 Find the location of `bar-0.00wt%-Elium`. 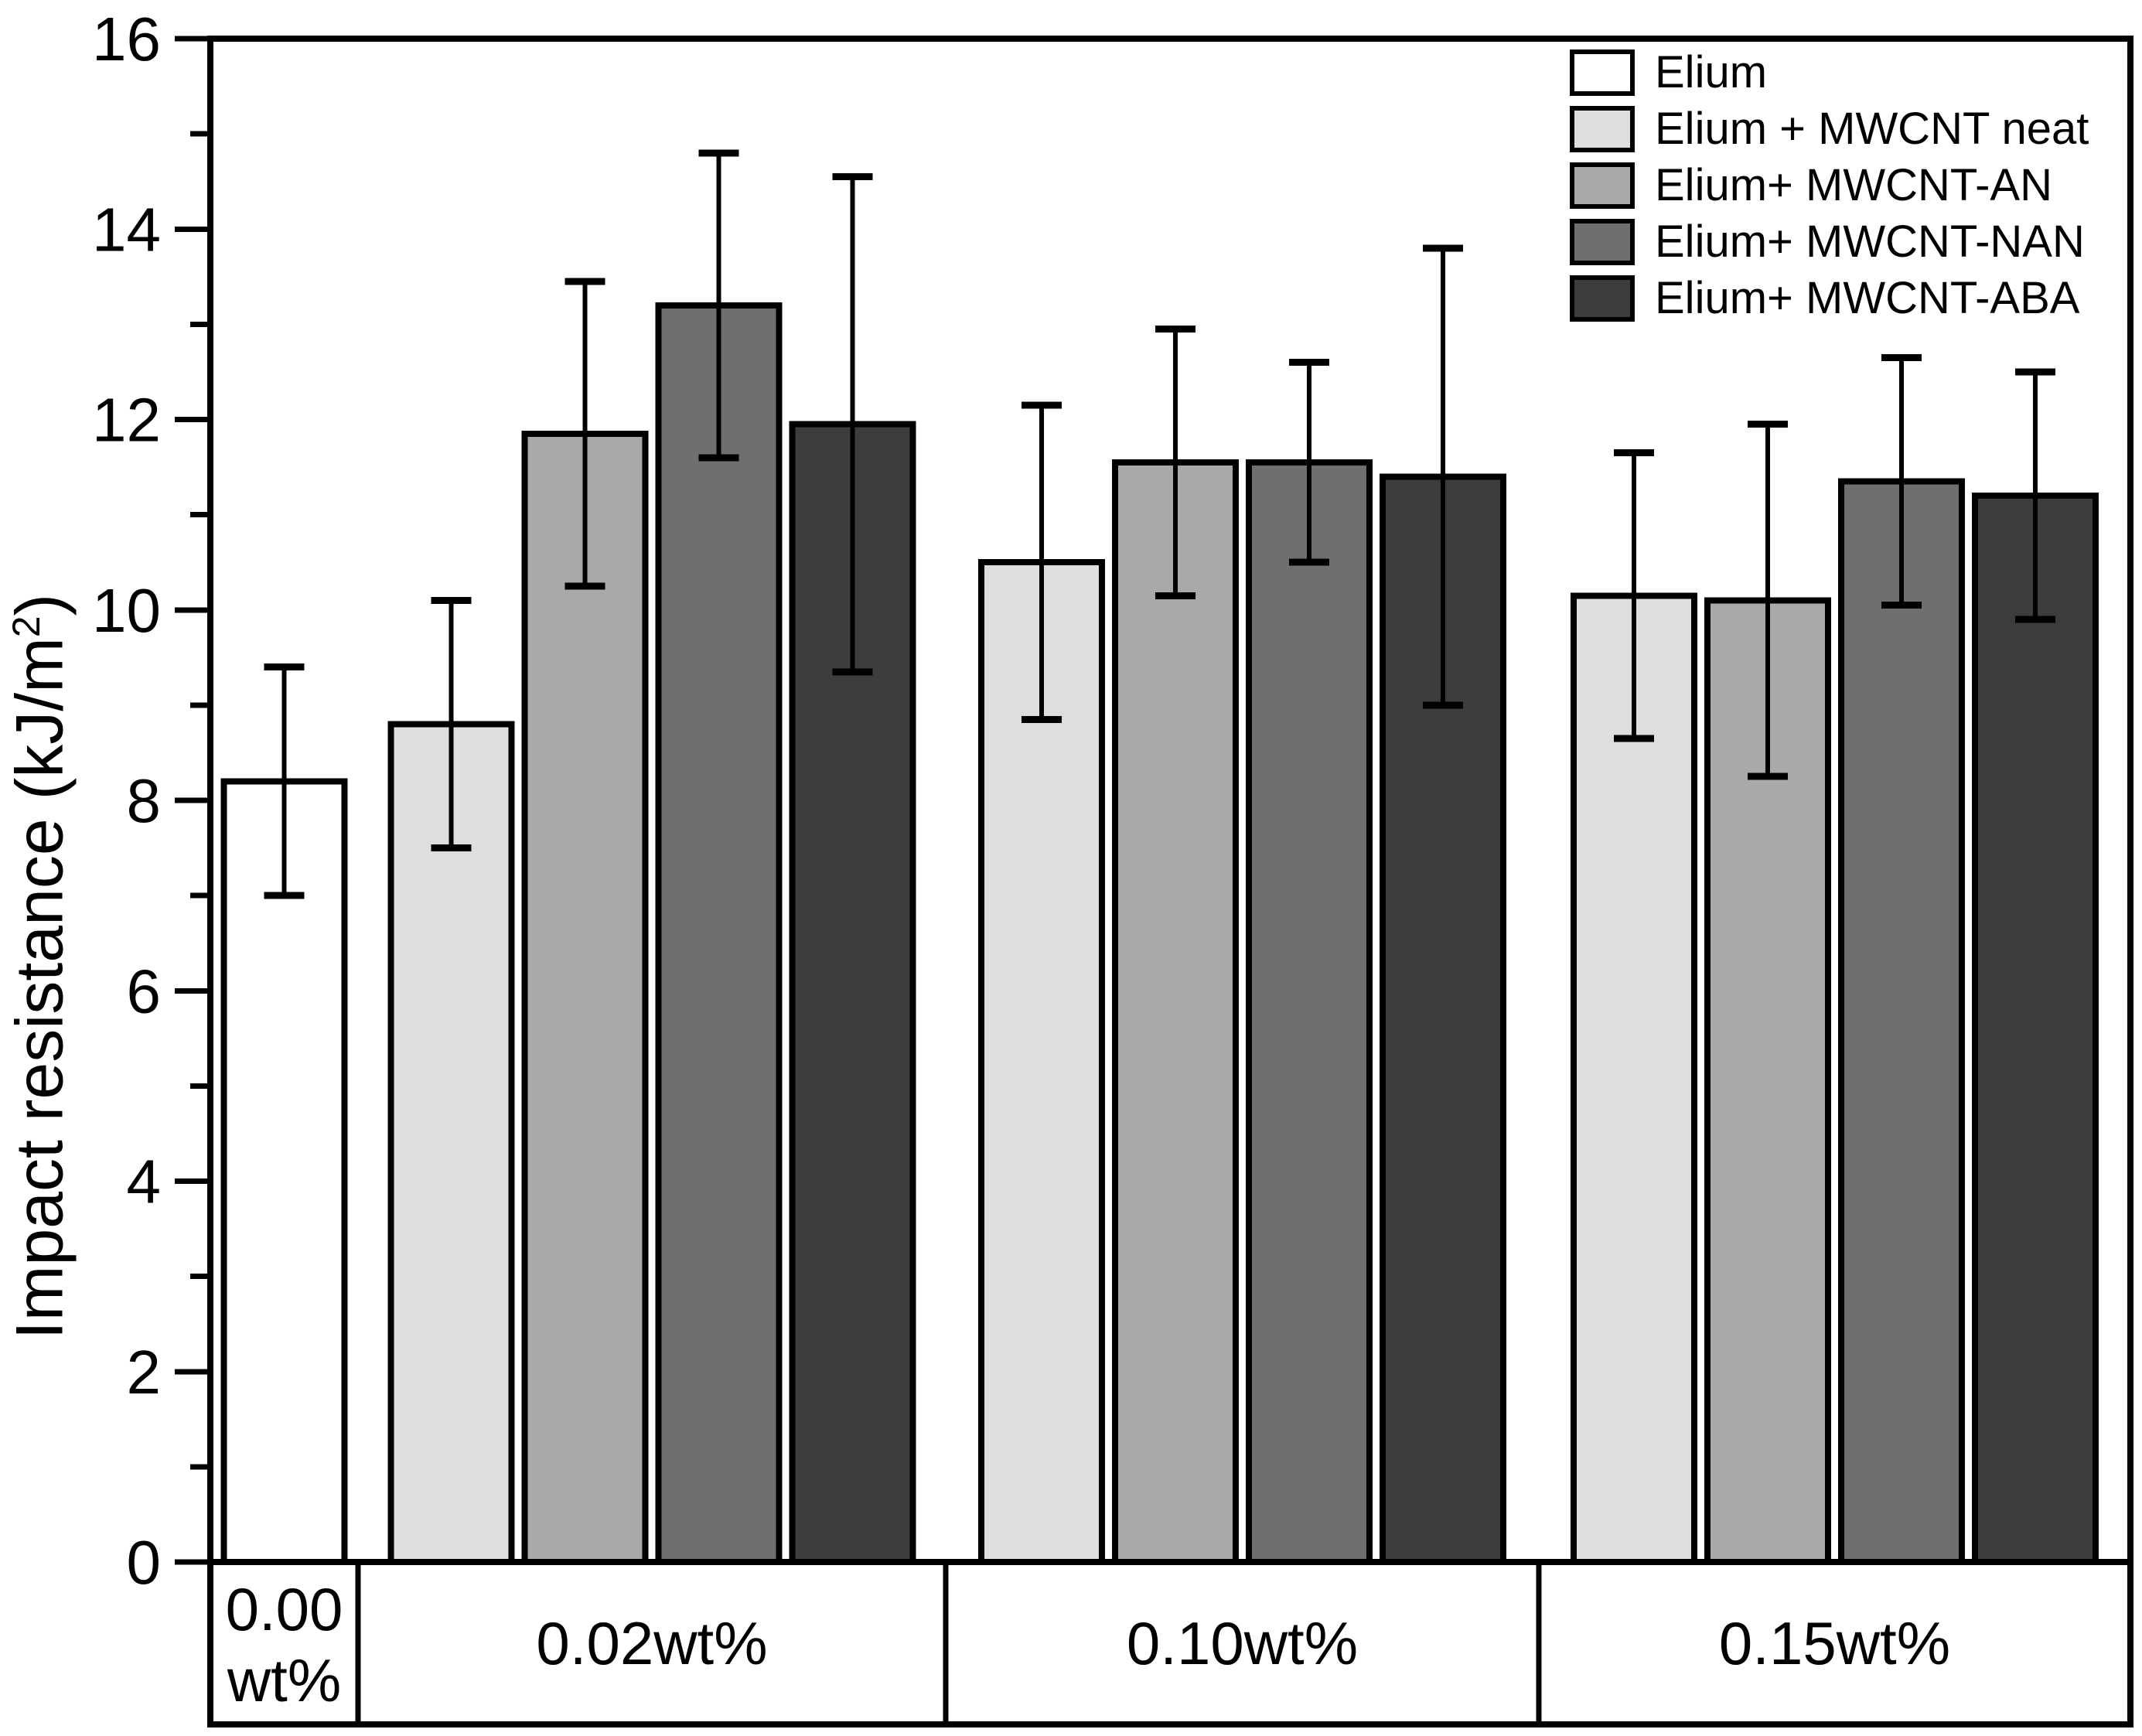

bar-0.00wt%-Elium is located at coordinates (284, 1171).